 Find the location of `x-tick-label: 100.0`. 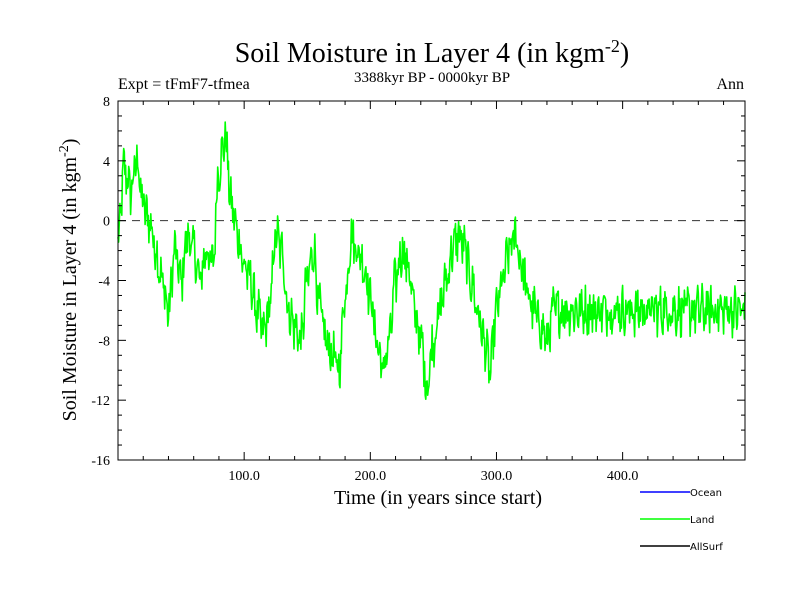

x-tick-label: 100.0 is located at coordinates (244, 476).